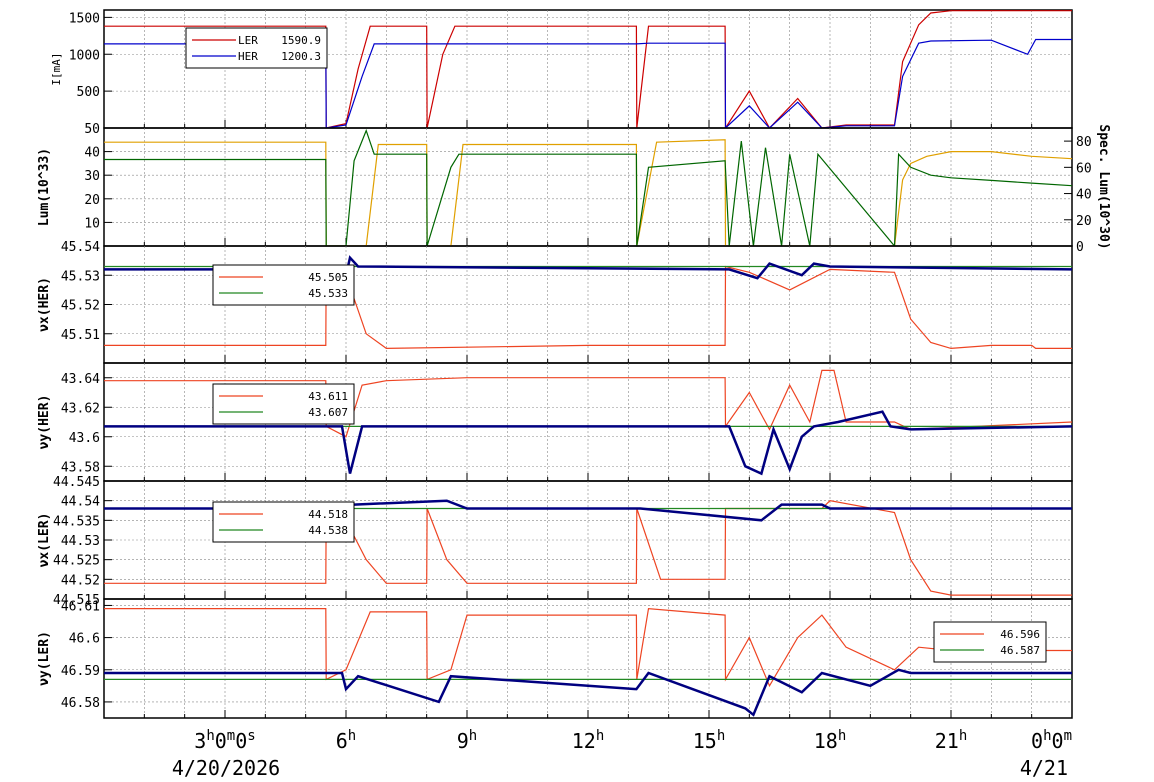 This screenshot has height=782, width=1154. Describe the element at coordinates (80, 306) in the screenshot. I see `y-tick-label: 45.52` at that location.